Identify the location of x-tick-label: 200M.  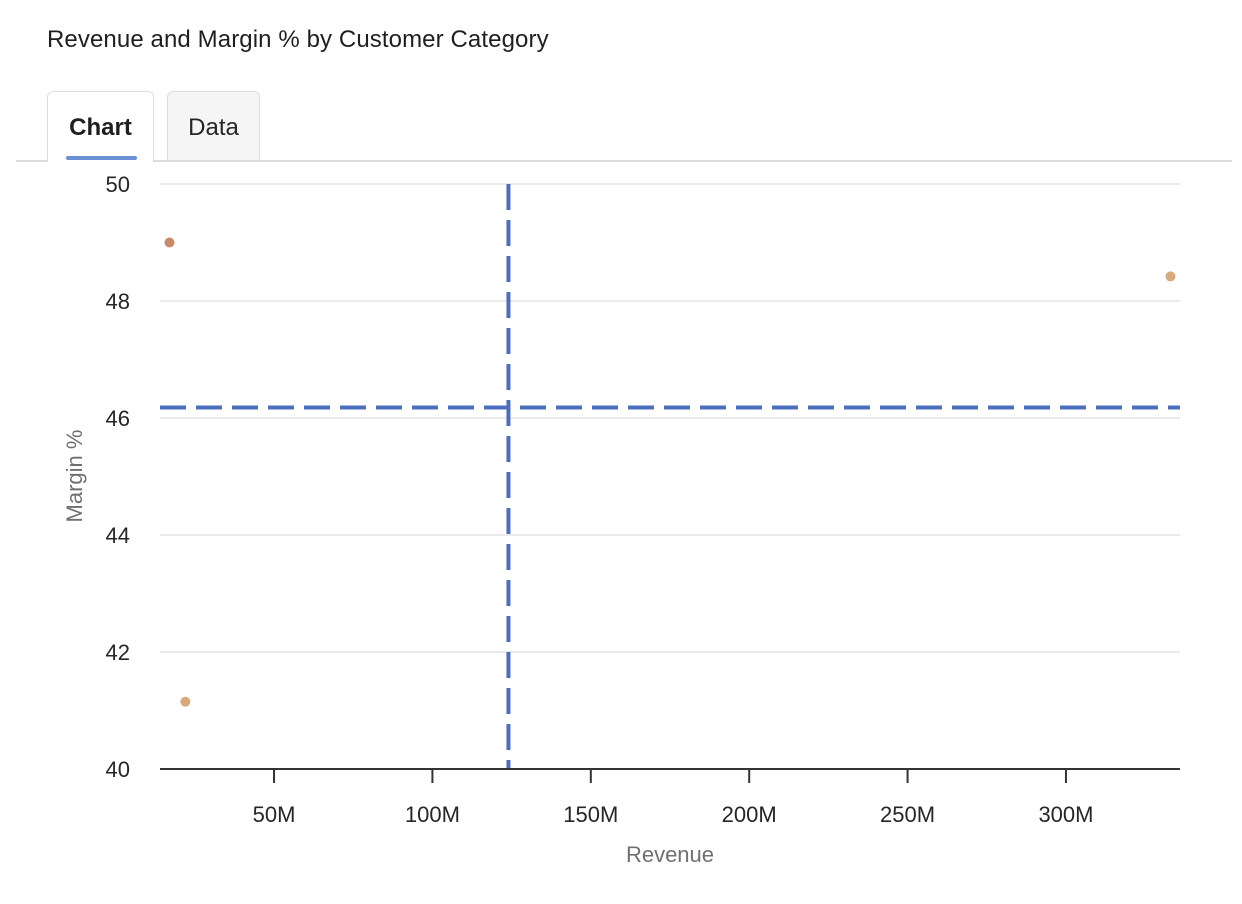
(749, 814).